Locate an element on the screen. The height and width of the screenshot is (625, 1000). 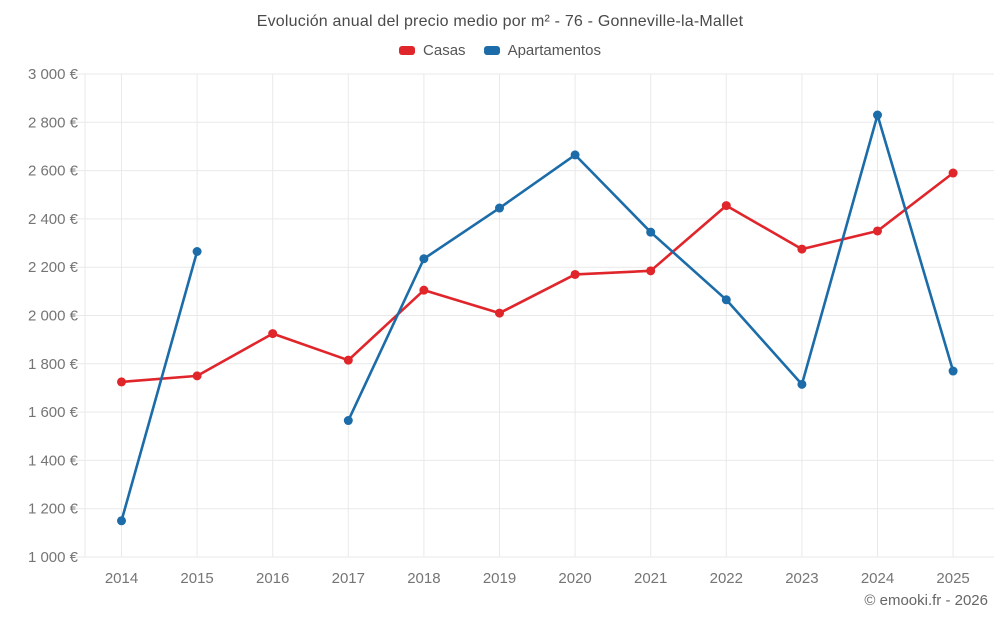
y-tick-label: 1 600 € is located at coordinates (53, 412).